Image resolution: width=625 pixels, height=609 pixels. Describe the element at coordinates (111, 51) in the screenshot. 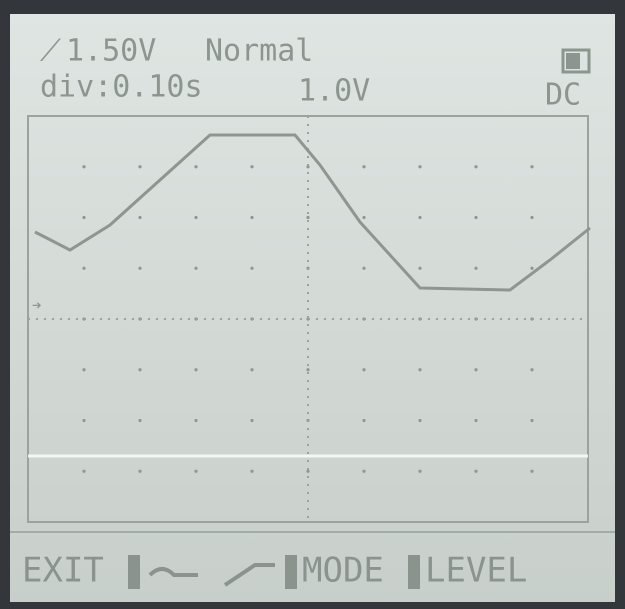

I see `trigger-level: 1.50V` at that location.